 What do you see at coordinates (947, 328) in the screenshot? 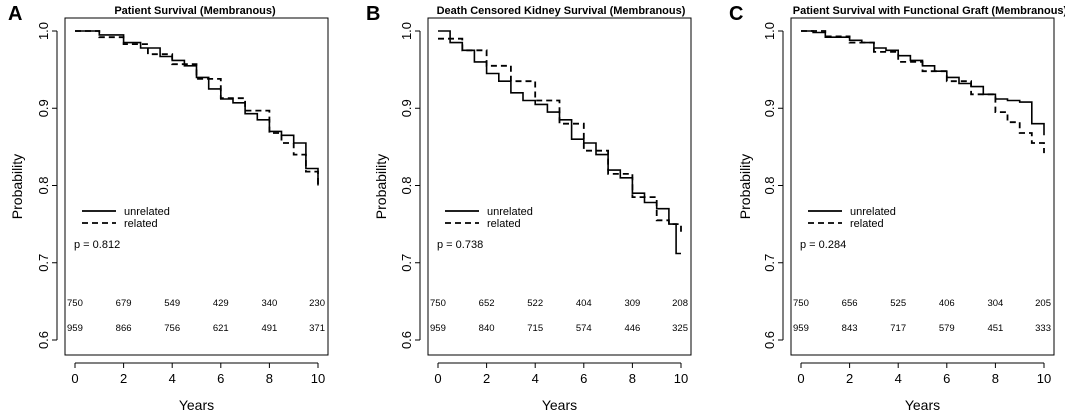
I see `at-risk-related: 579` at bounding box center [947, 328].